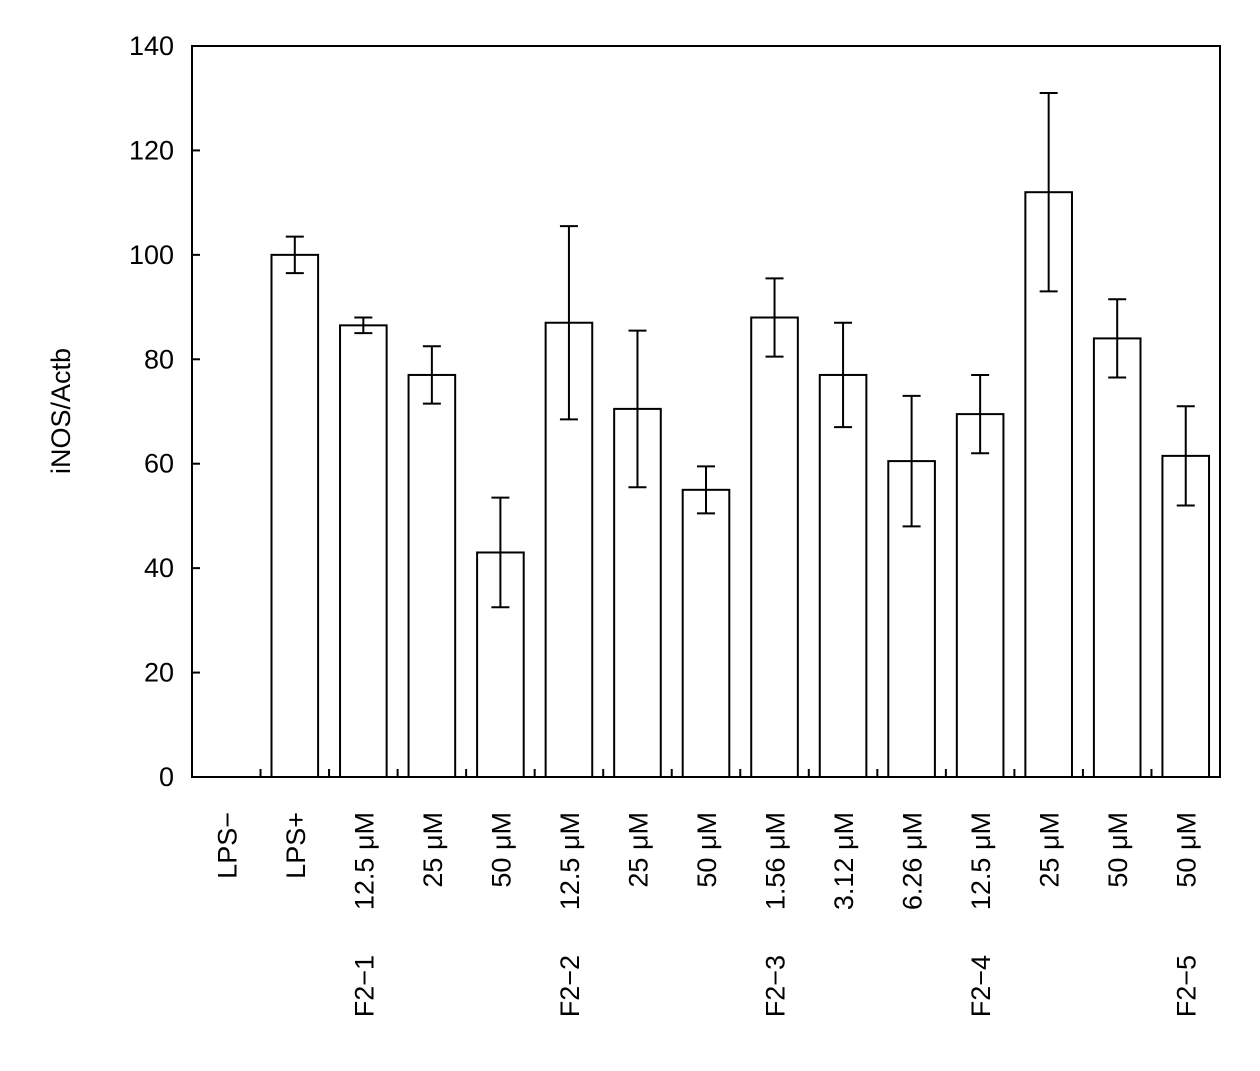 This screenshot has width=1260, height=1071. I want to click on group-label: F2−1, so click(364, 986).